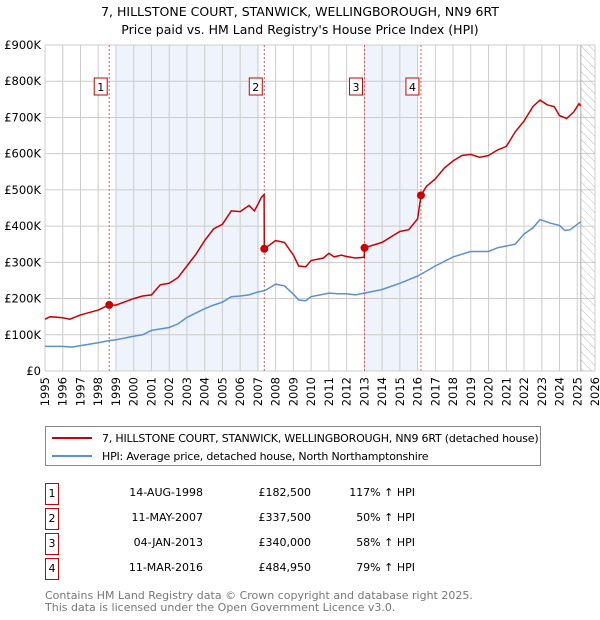 The image size is (600, 620). What do you see at coordinates (22, 45) in the screenshot?
I see `y-tick-label: £900K` at bounding box center [22, 45].